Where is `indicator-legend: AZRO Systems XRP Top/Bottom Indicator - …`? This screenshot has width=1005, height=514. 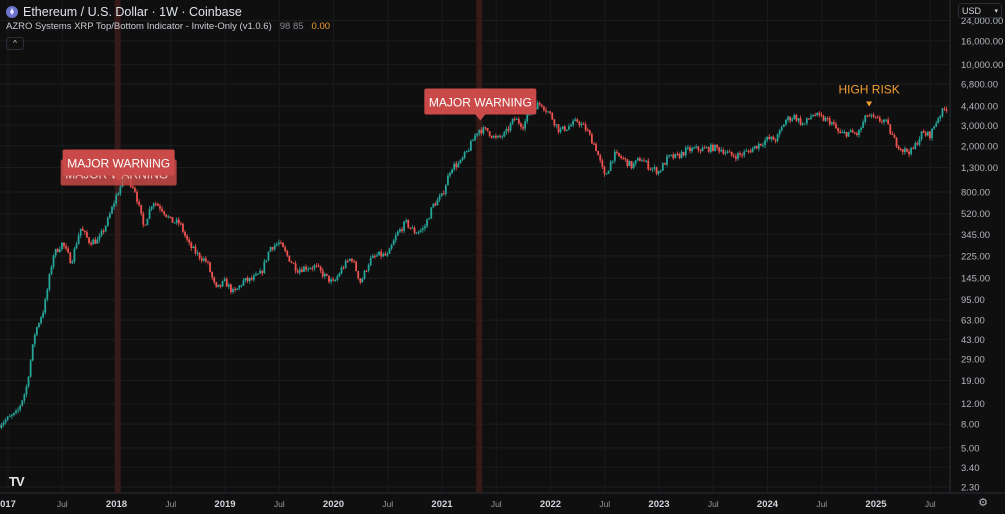
indicator-legend: AZRO Systems XRP Top/Bottom Indicator - … is located at coordinates (168, 26).